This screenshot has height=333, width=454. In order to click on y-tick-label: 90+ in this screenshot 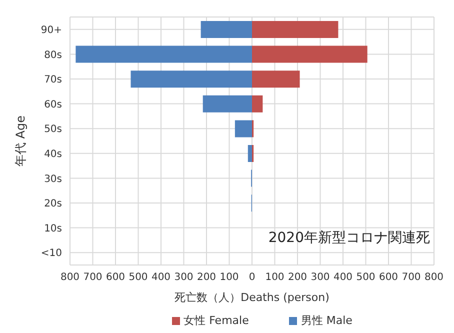, I will do `click(51, 30)`.